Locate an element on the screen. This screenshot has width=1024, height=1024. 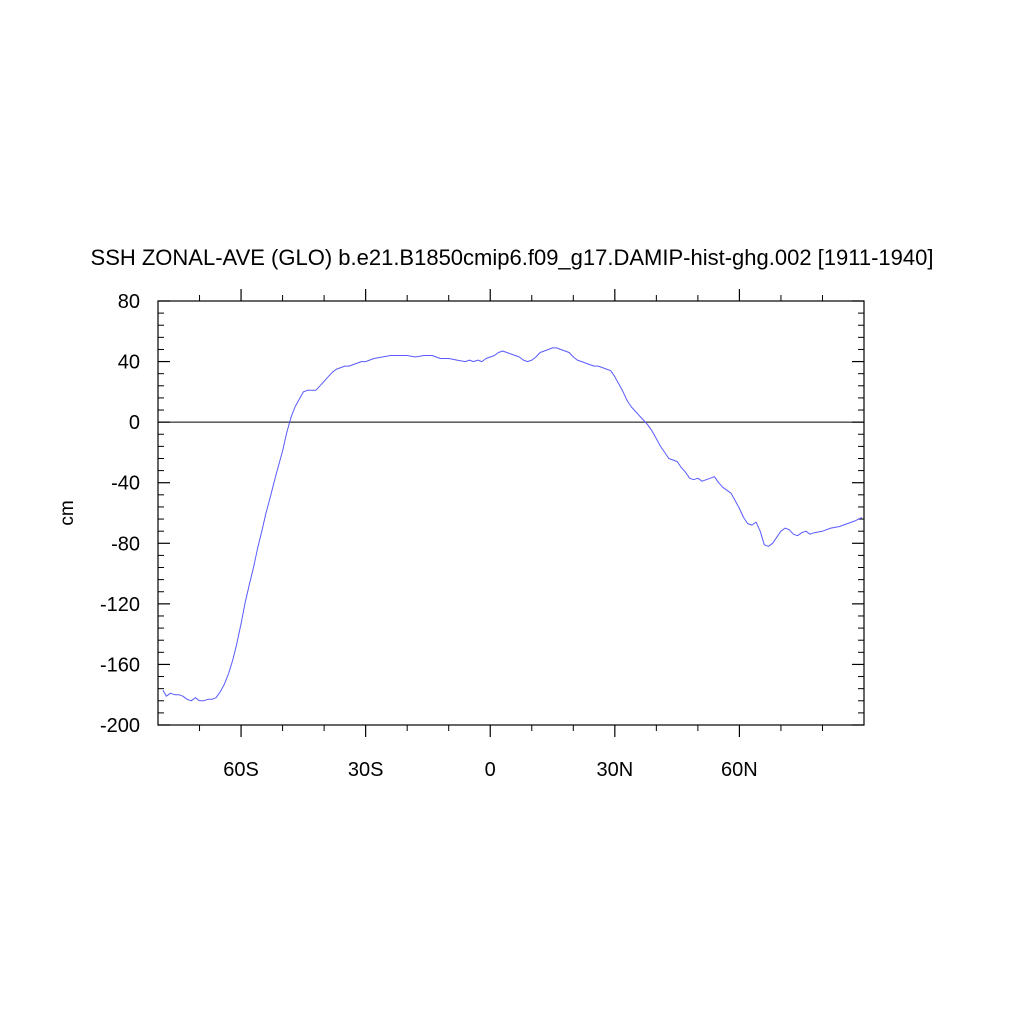
x-tick-label: 60S is located at coordinates (241, 770).